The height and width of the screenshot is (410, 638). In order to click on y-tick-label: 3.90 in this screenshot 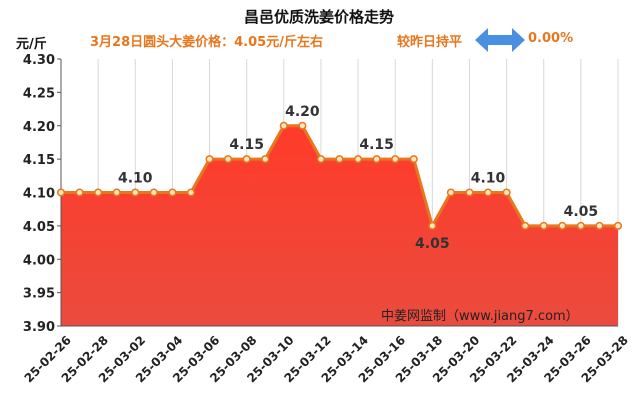, I will do `click(39, 327)`.